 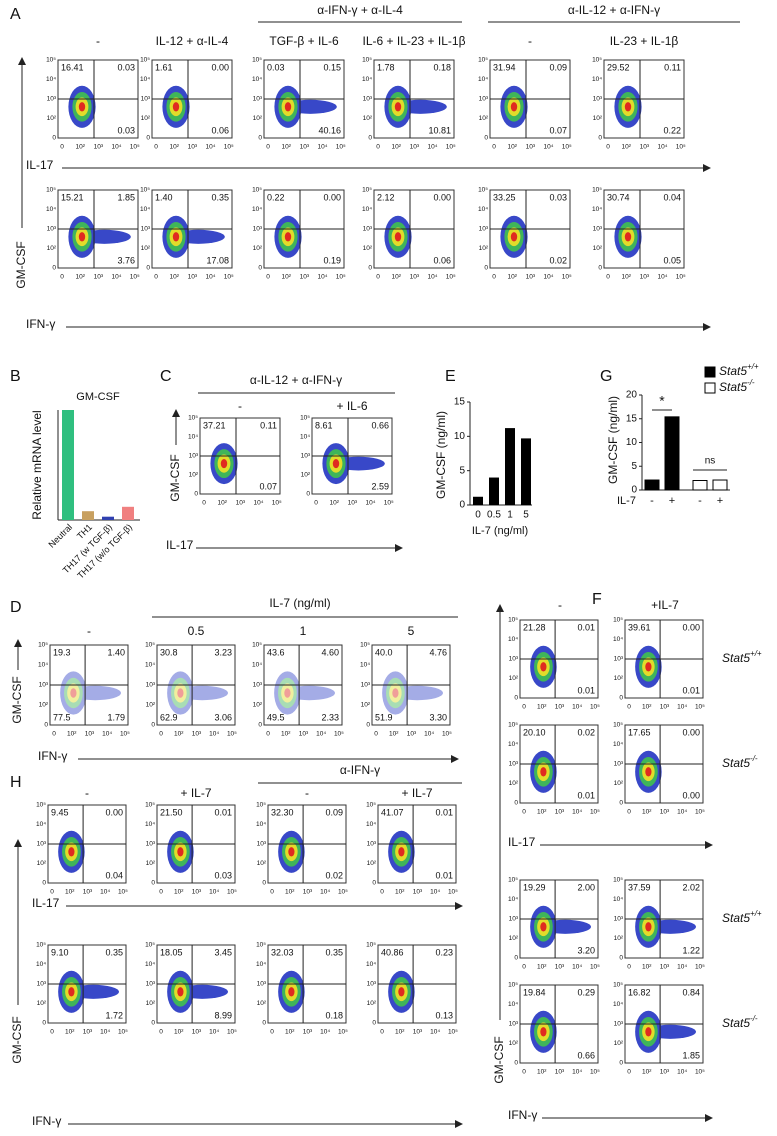 I want to click on annotation: ns, so click(x=710, y=461).